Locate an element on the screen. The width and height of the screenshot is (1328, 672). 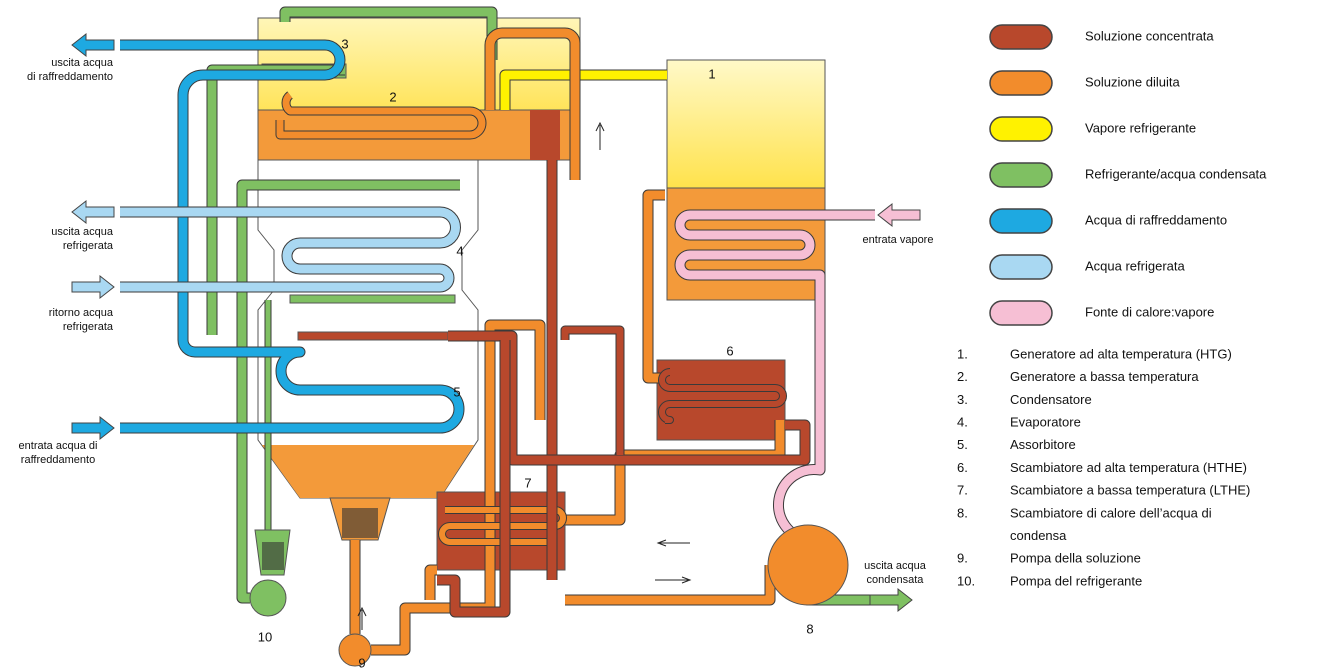
list-text: condensa is located at coordinates (1038, 535).